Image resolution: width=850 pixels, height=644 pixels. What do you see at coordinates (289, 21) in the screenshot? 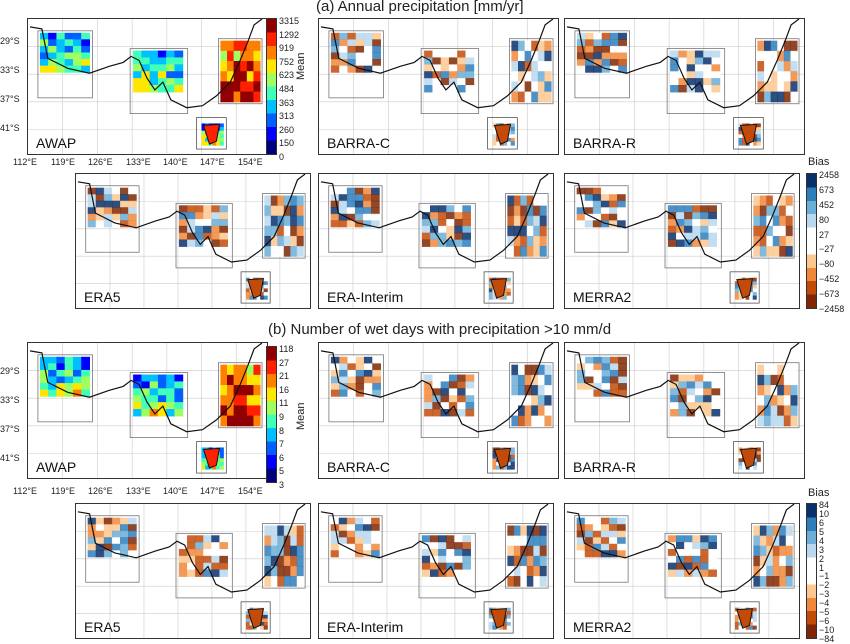
I see `colorbar-tick: 3315` at bounding box center [289, 21].